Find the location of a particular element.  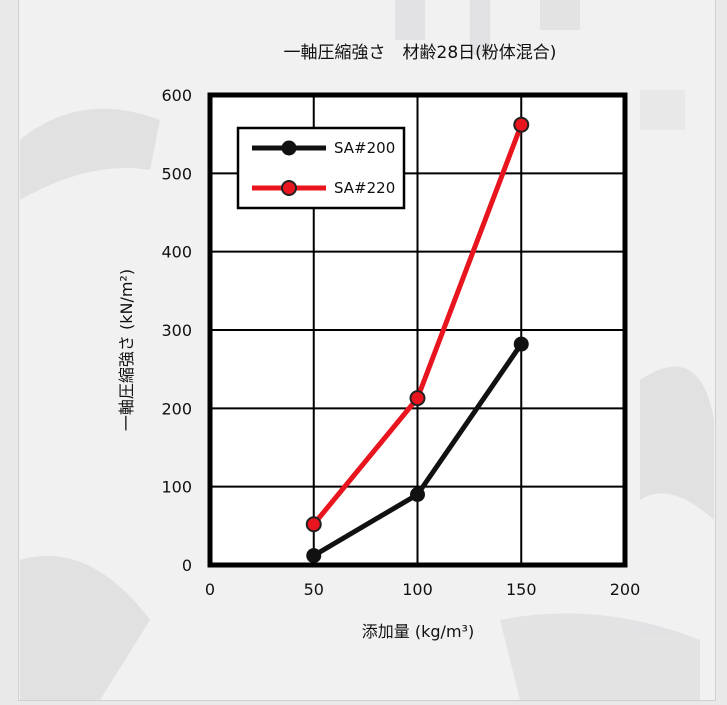

legend-box is located at coordinates (321, 168).